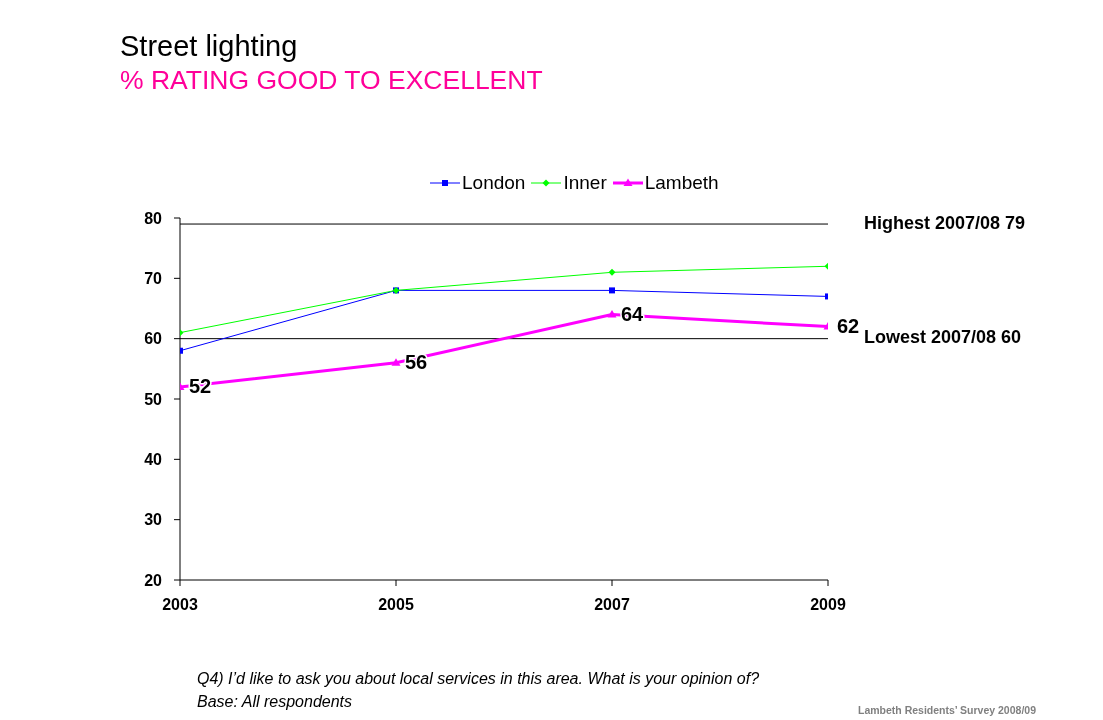 This screenshot has width=1103, height=720. I want to click on x-tick-label: 2007, so click(612, 605).